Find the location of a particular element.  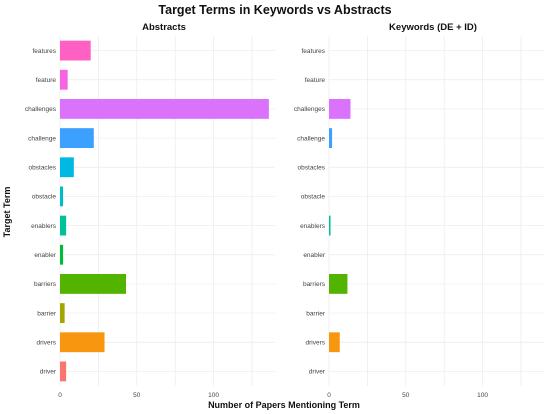

panel-title-keywords: Keywords (DE + ID) is located at coordinates (433, 27).